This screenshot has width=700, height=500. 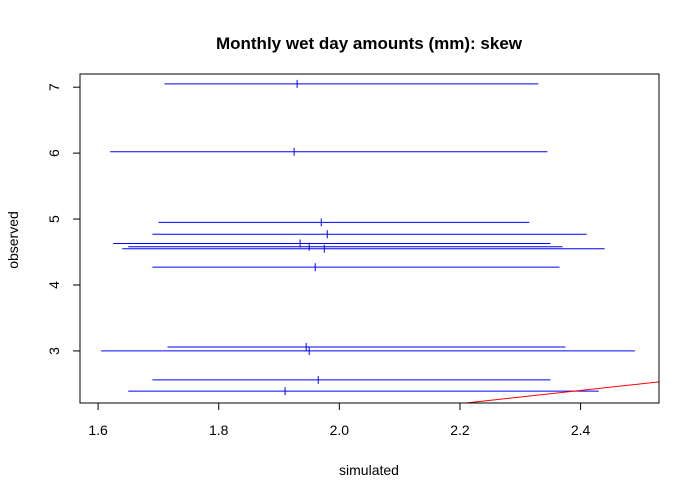 What do you see at coordinates (560, 392) in the screenshot?
I see `reference-line` at bounding box center [560, 392].